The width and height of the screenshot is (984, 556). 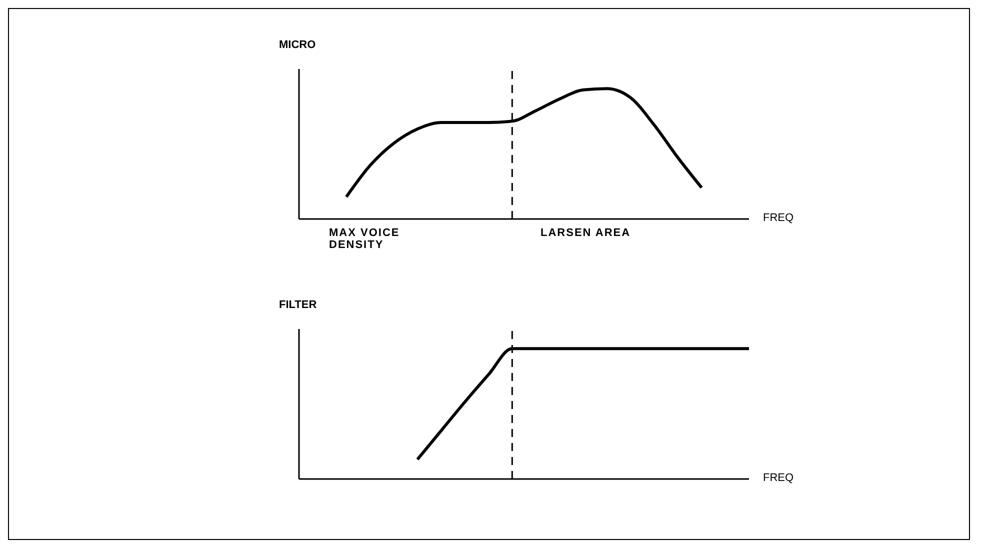 What do you see at coordinates (298, 305) in the screenshot?
I see `y-axis-title: FILTER` at bounding box center [298, 305].